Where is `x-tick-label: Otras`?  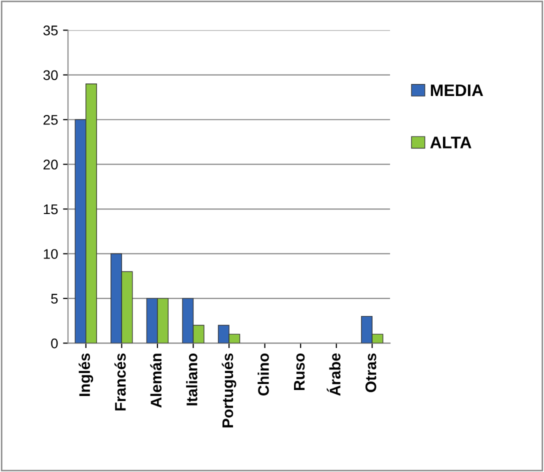
x-tick-label: Otras is located at coordinates (370, 372).